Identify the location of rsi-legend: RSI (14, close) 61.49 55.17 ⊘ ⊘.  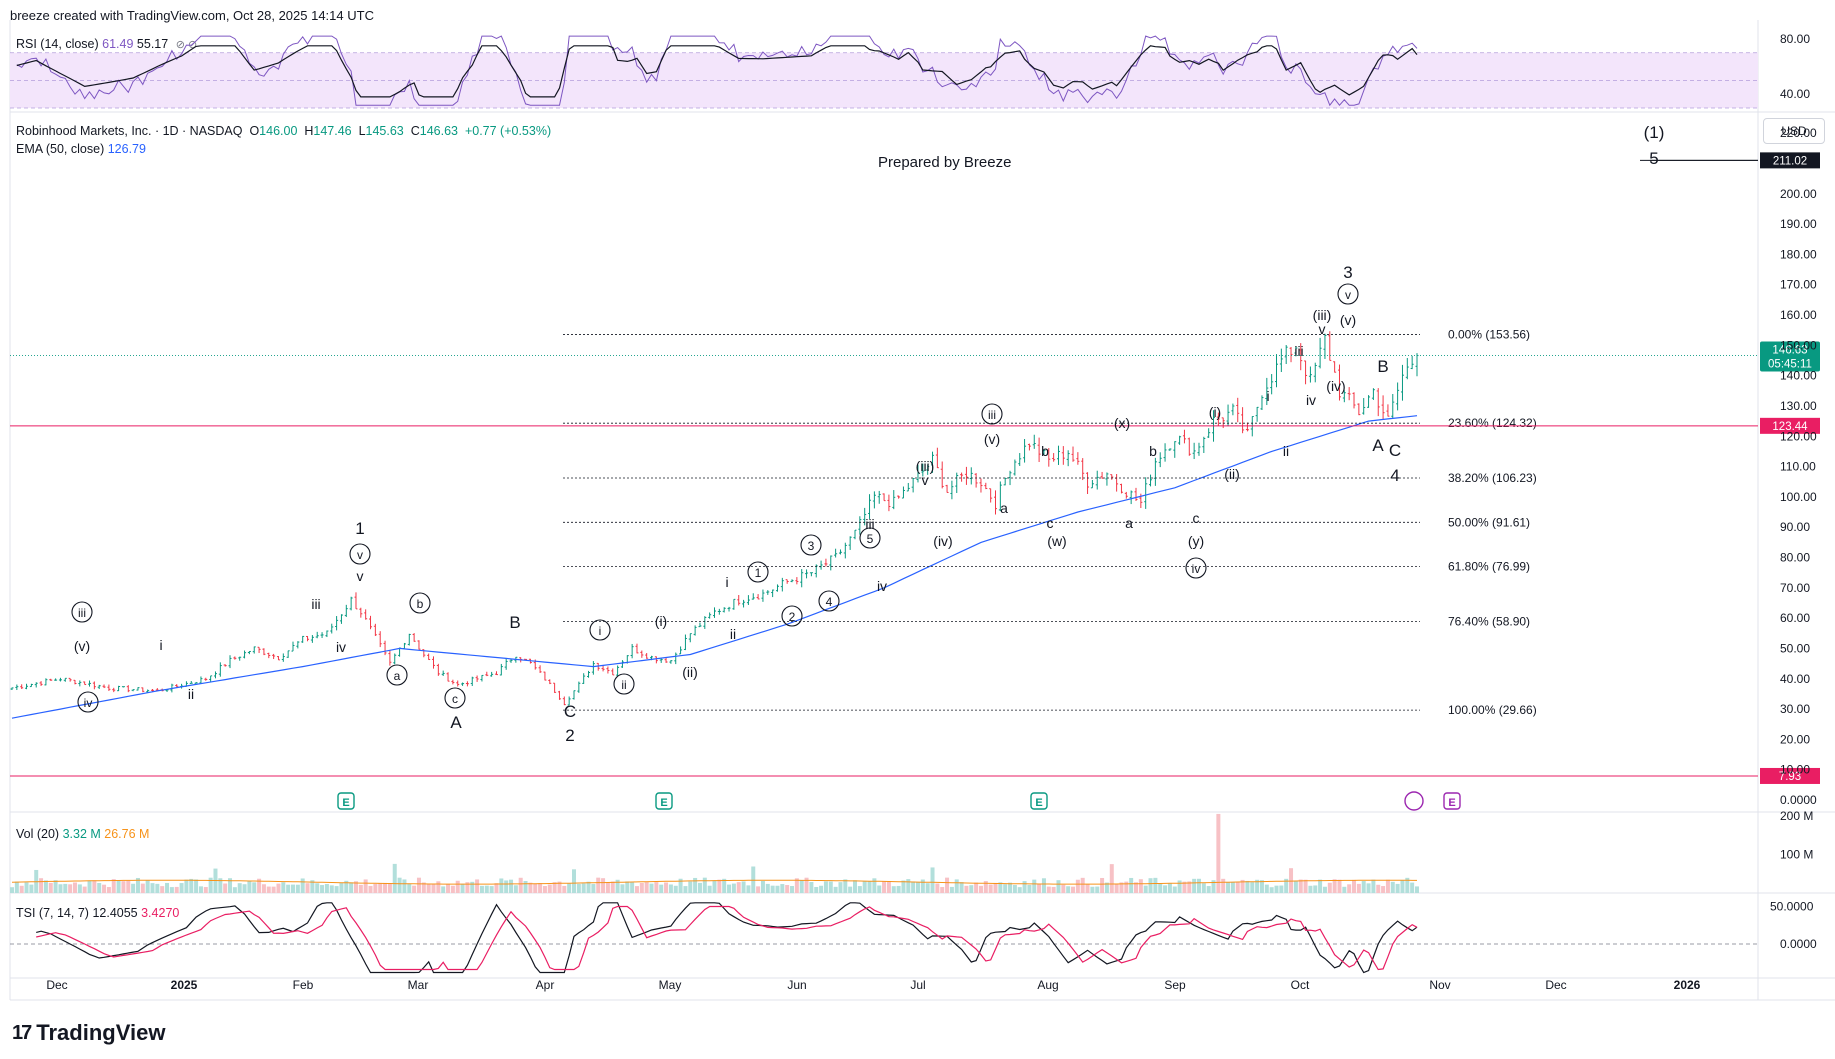
(106, 44).